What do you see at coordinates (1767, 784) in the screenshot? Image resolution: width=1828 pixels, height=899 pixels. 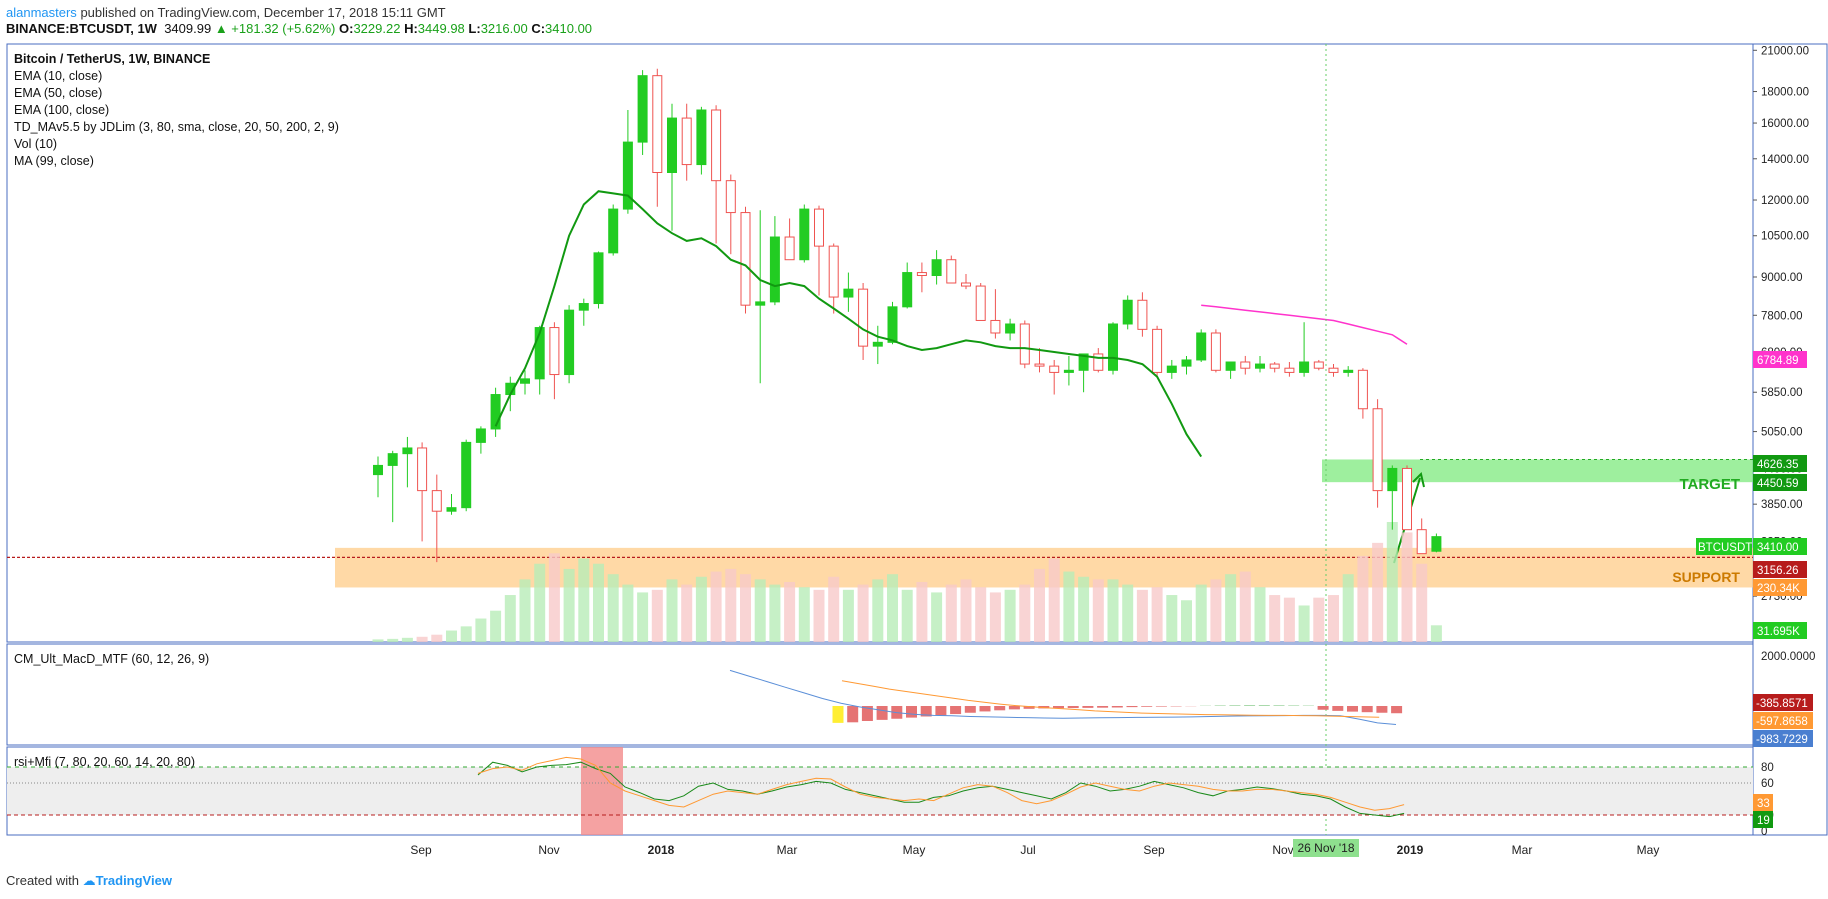 I see `rsi-tick-label: 60` at bounding box center [1767, 784].